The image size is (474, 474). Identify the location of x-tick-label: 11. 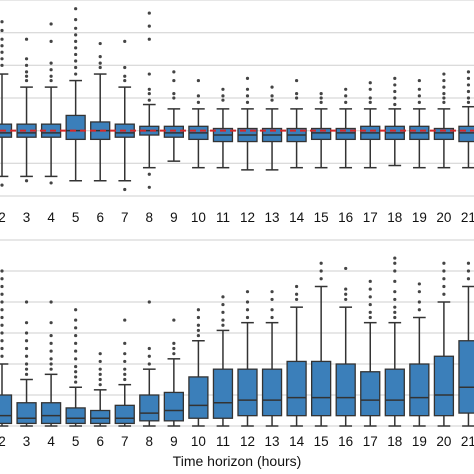
(223, 217).